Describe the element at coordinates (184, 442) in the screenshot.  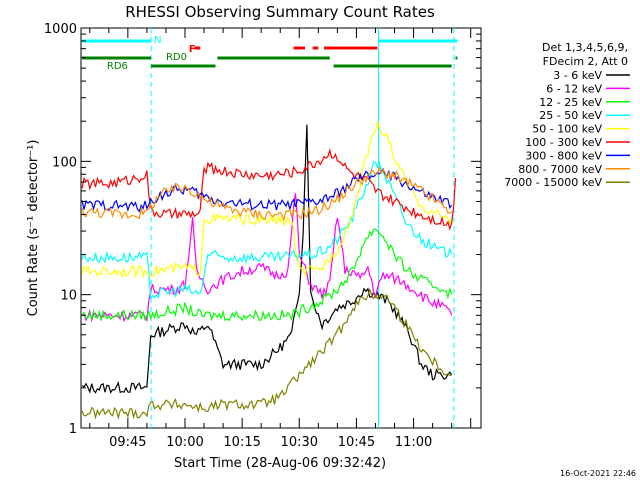
I see `x-tick-label: 10:00` at that location.